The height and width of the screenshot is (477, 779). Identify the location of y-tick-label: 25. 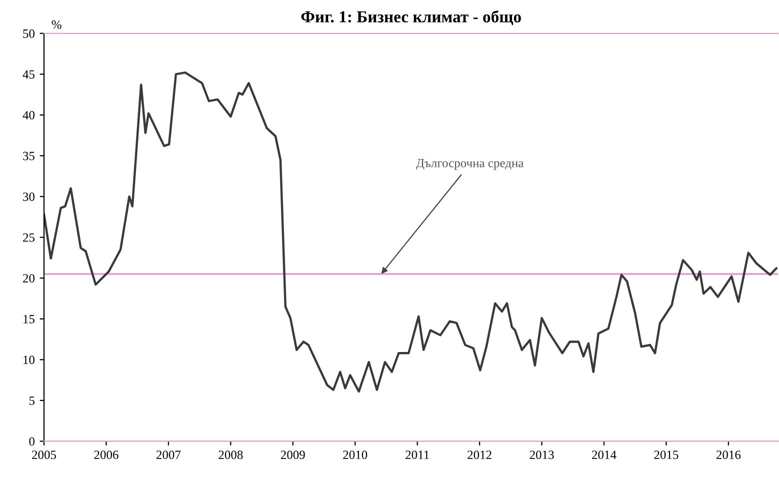
(28, 237).